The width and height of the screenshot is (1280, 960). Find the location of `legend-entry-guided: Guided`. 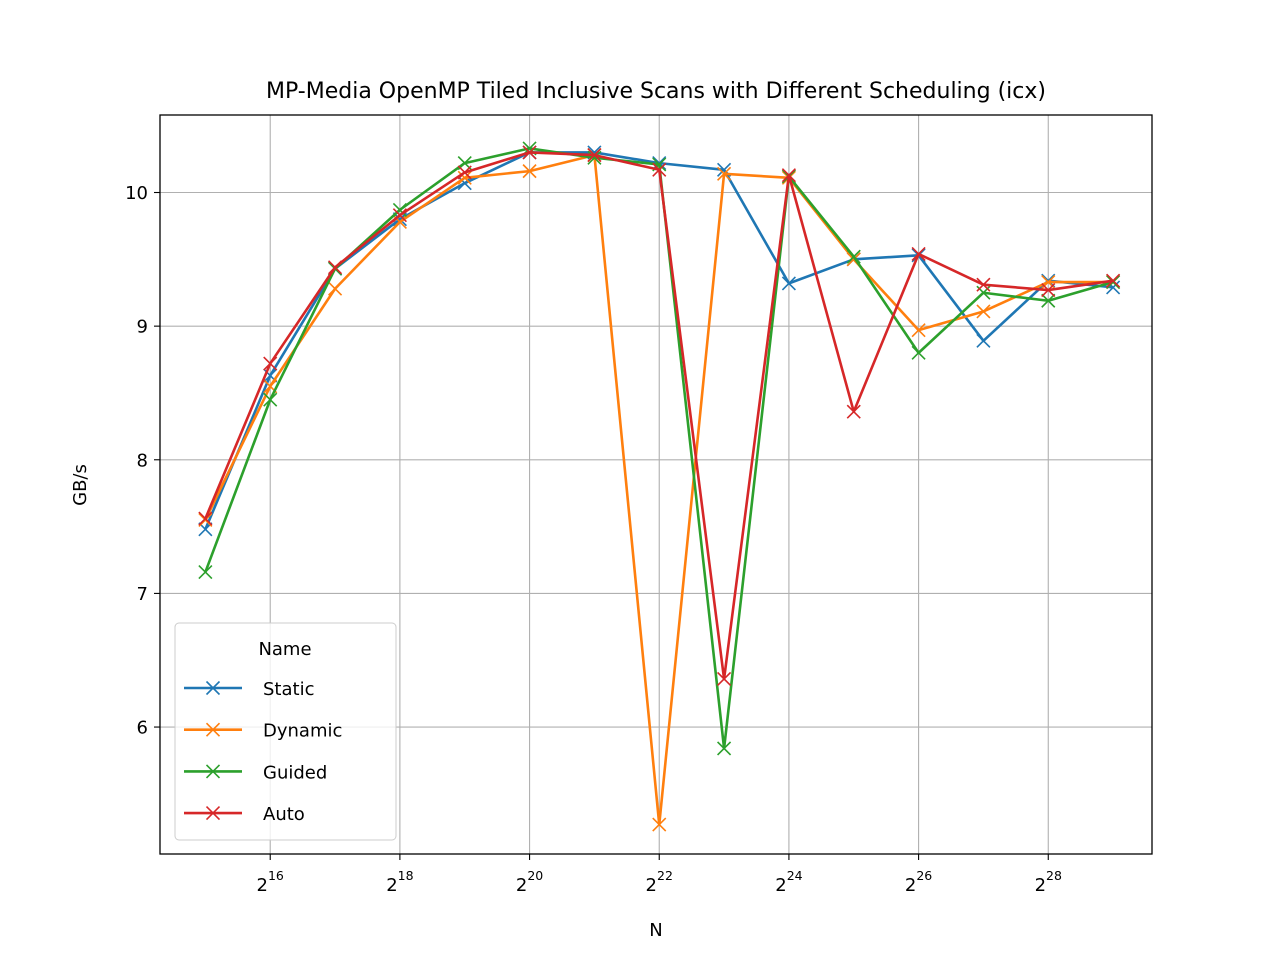

legend-entry-guided: Guided is located at coordinates (255, 772).